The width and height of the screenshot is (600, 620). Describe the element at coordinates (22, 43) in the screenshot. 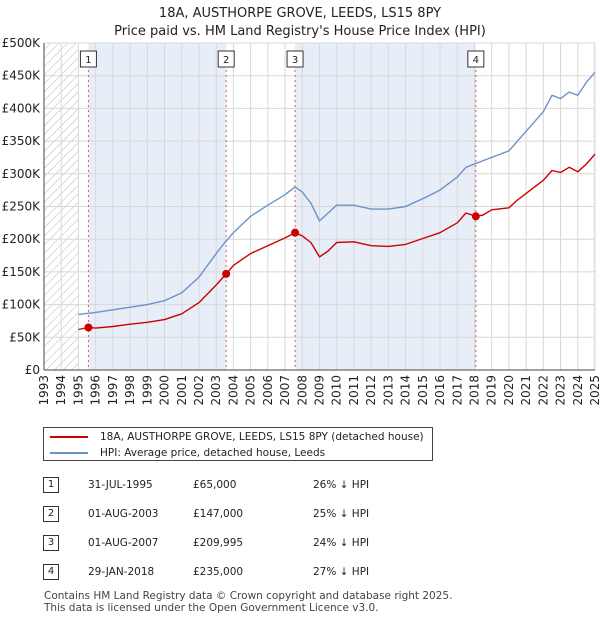

I see `y-tick-label: £500K` at that location.